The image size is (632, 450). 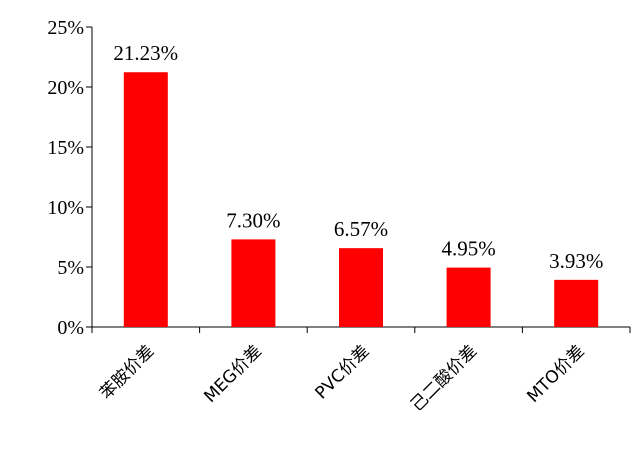 What do you see at coordinates (555, 373) in the screenshot?
I see `category-label: MTO价差` at bounding box center [555, 373].